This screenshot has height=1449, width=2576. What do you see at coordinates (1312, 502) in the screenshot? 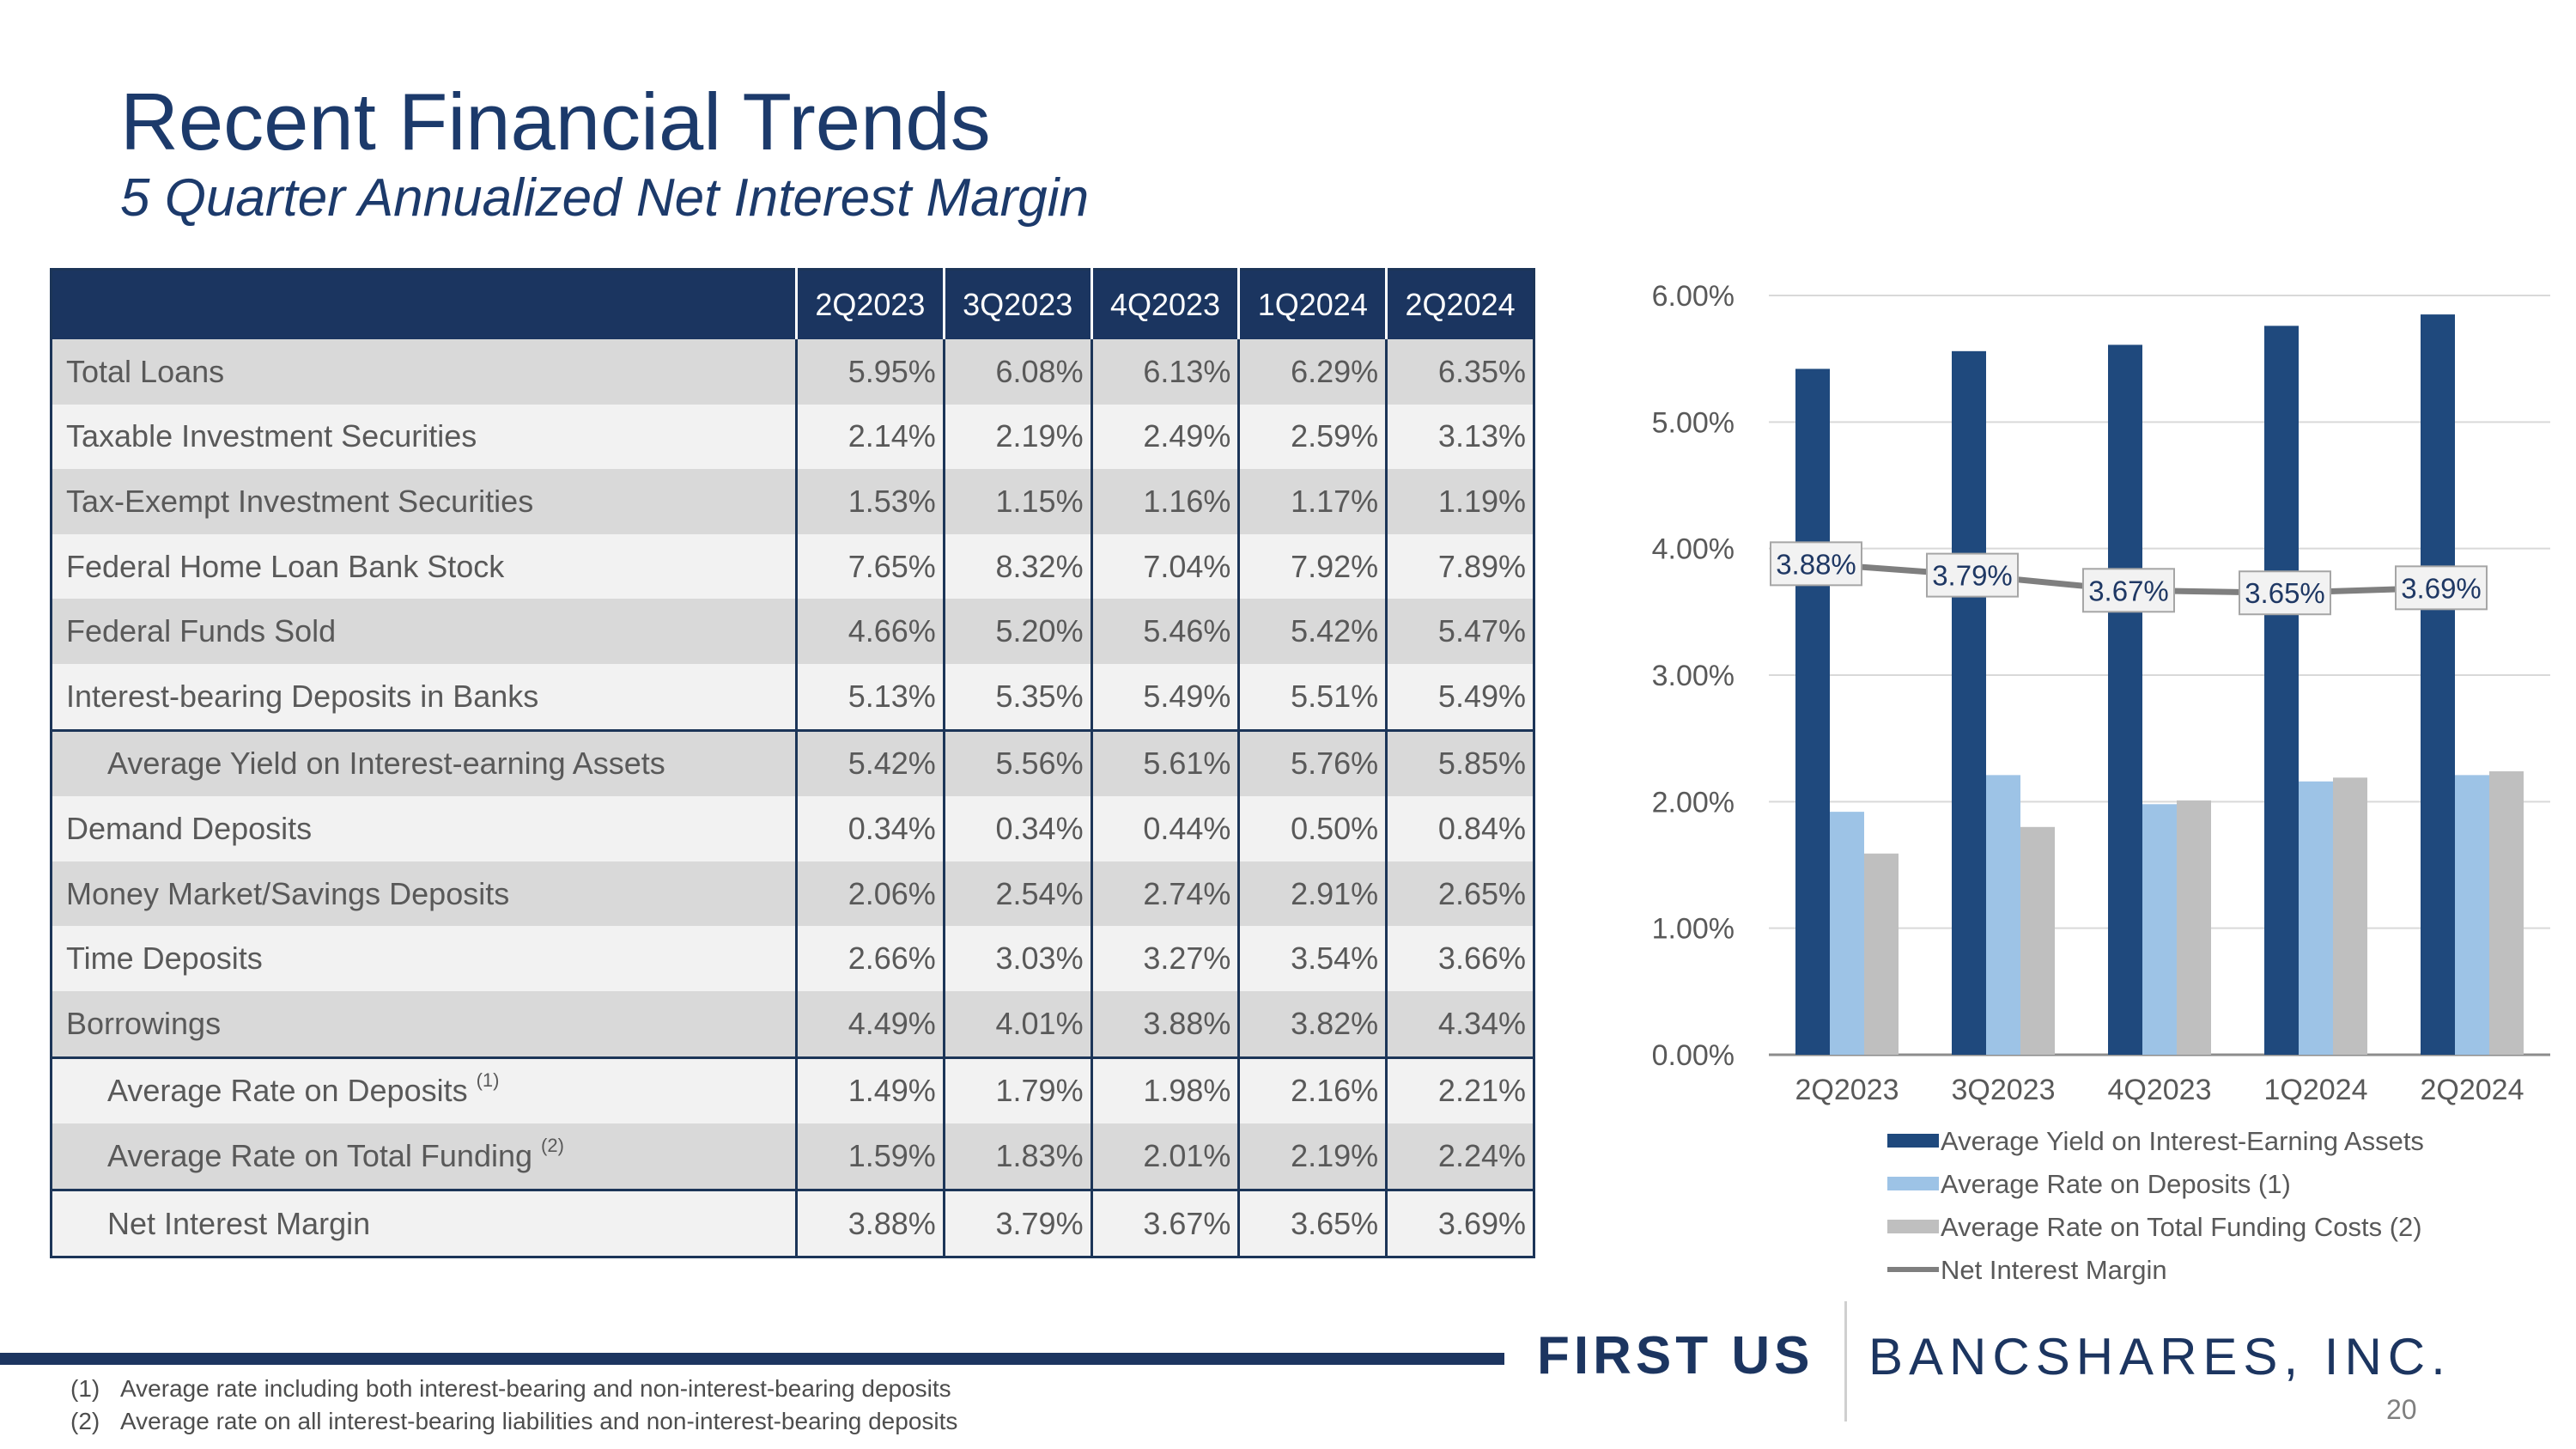
I see `table-cell: 1.17%` at bounding box center [1312, 502].